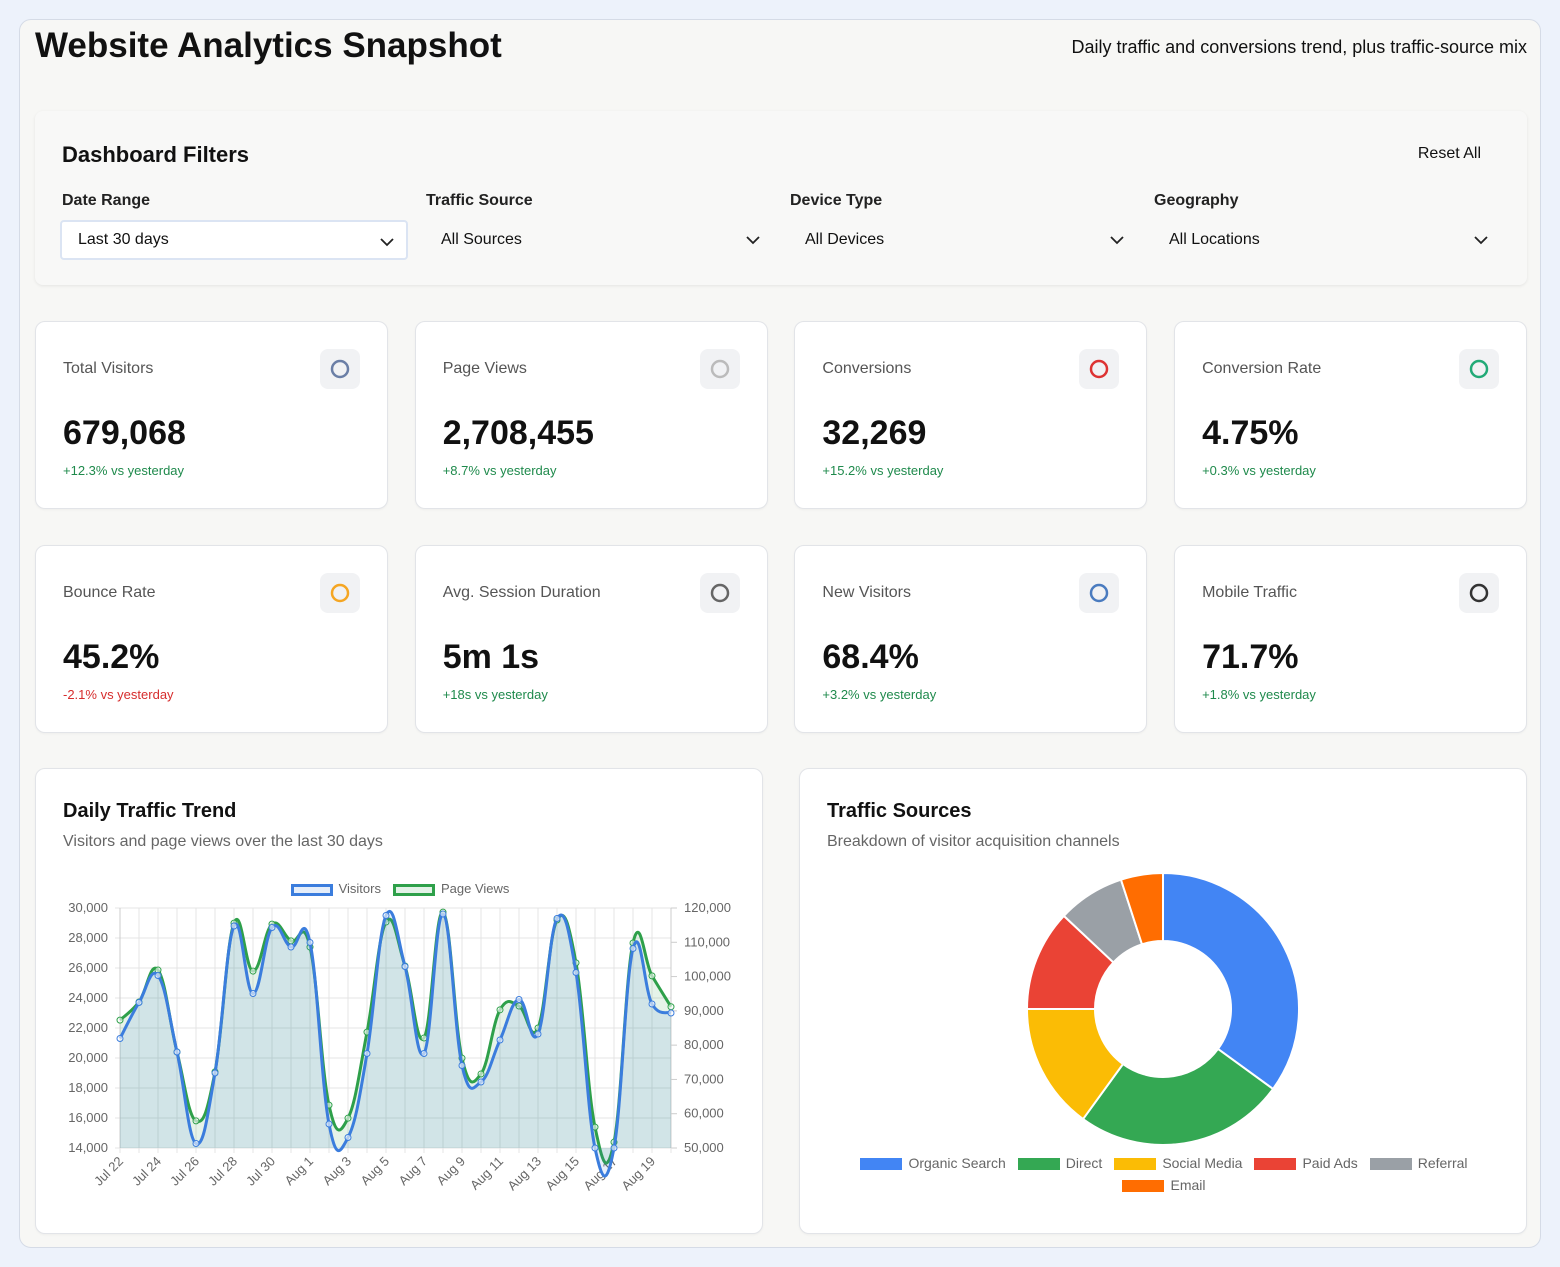 The image size is (1560, 1267). What do you see at coordinates (1259, 694) in the screenshot?
I see `kpi-change: +1.8% vs yesterday` at bounding box center [1259, 694].